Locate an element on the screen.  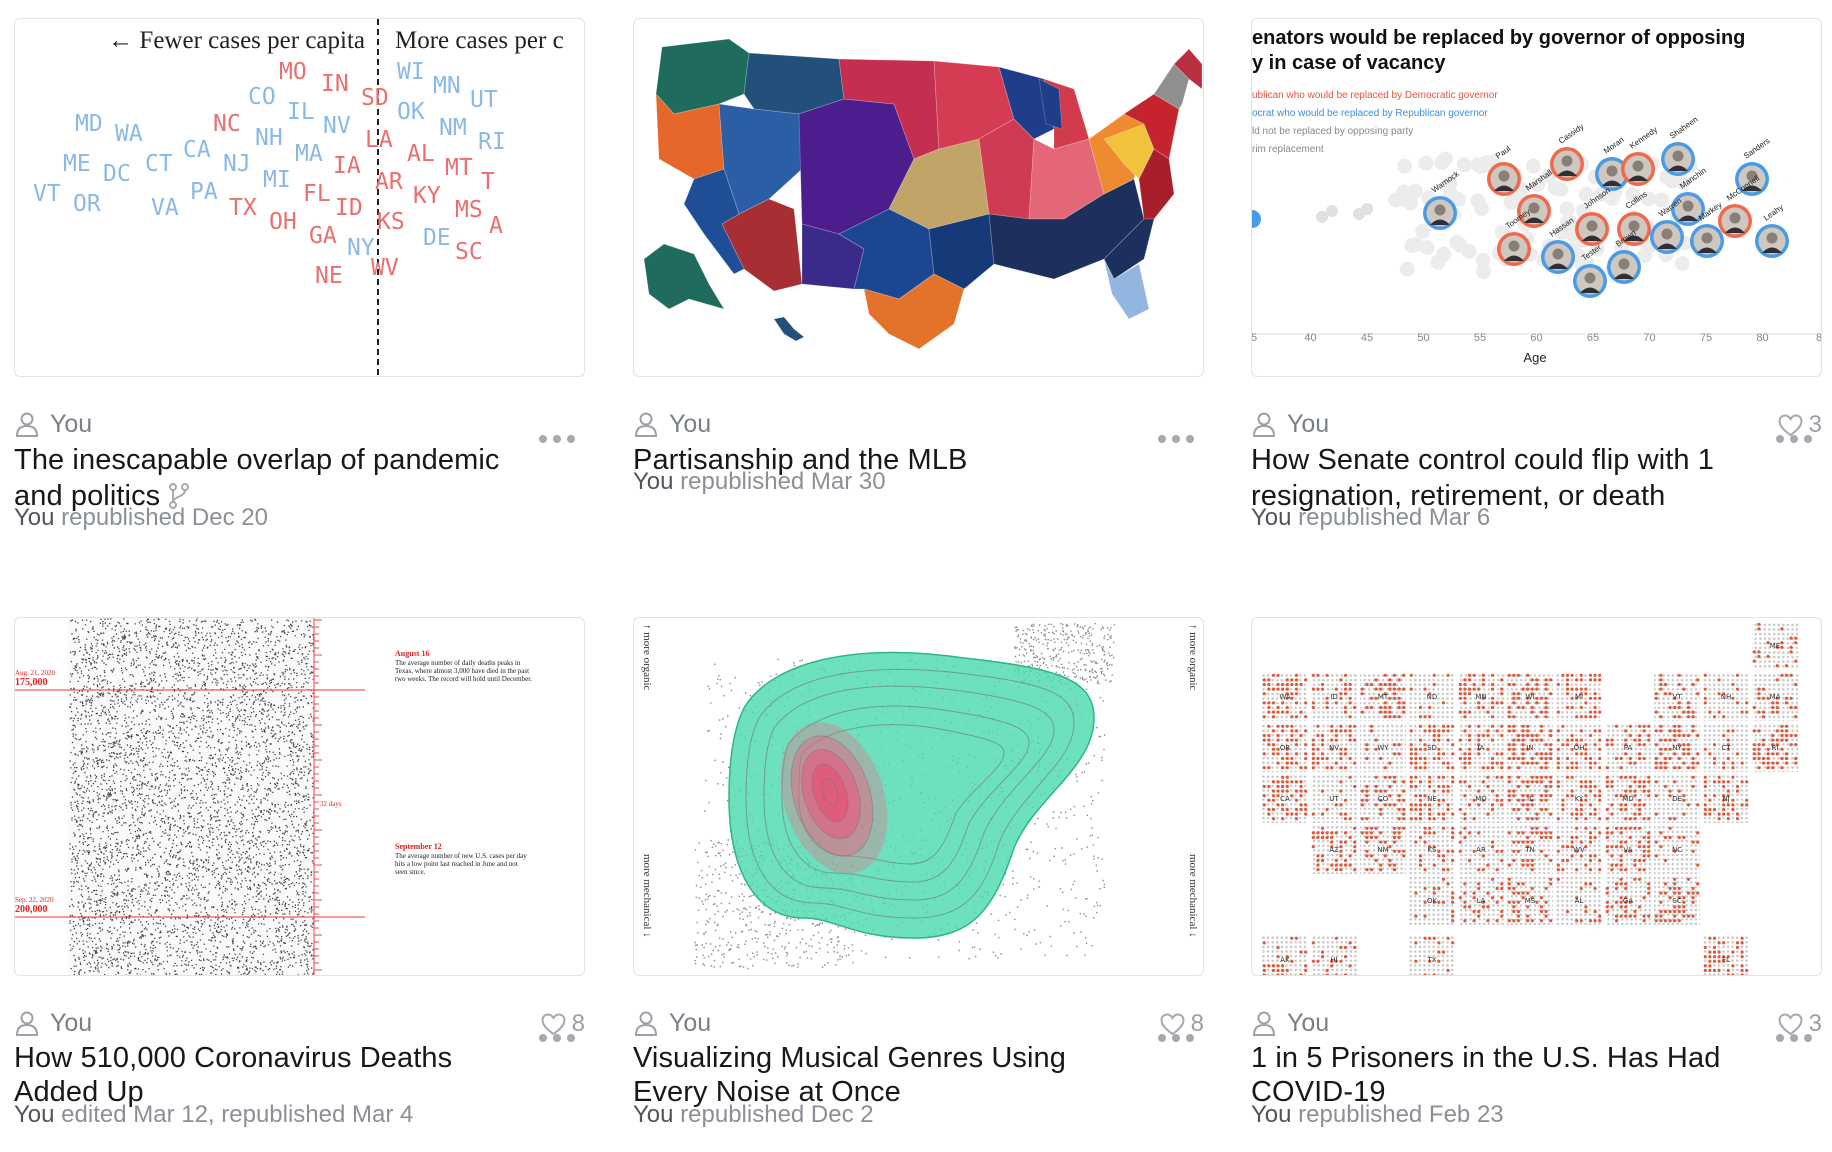
thumbnail-mlb-map is located at coordinates (918, 197).